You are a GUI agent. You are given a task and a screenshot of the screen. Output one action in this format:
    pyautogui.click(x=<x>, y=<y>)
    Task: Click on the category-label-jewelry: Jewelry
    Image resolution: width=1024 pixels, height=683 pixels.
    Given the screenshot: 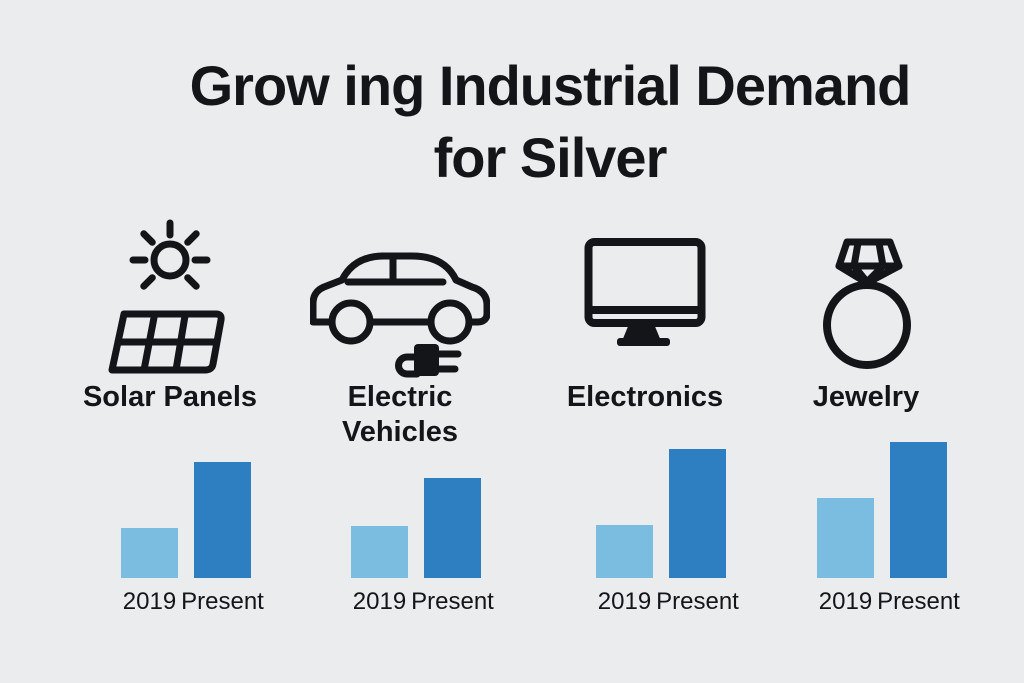 What is the action you would take?
    pyautogui.click(x=866, y=397)
    